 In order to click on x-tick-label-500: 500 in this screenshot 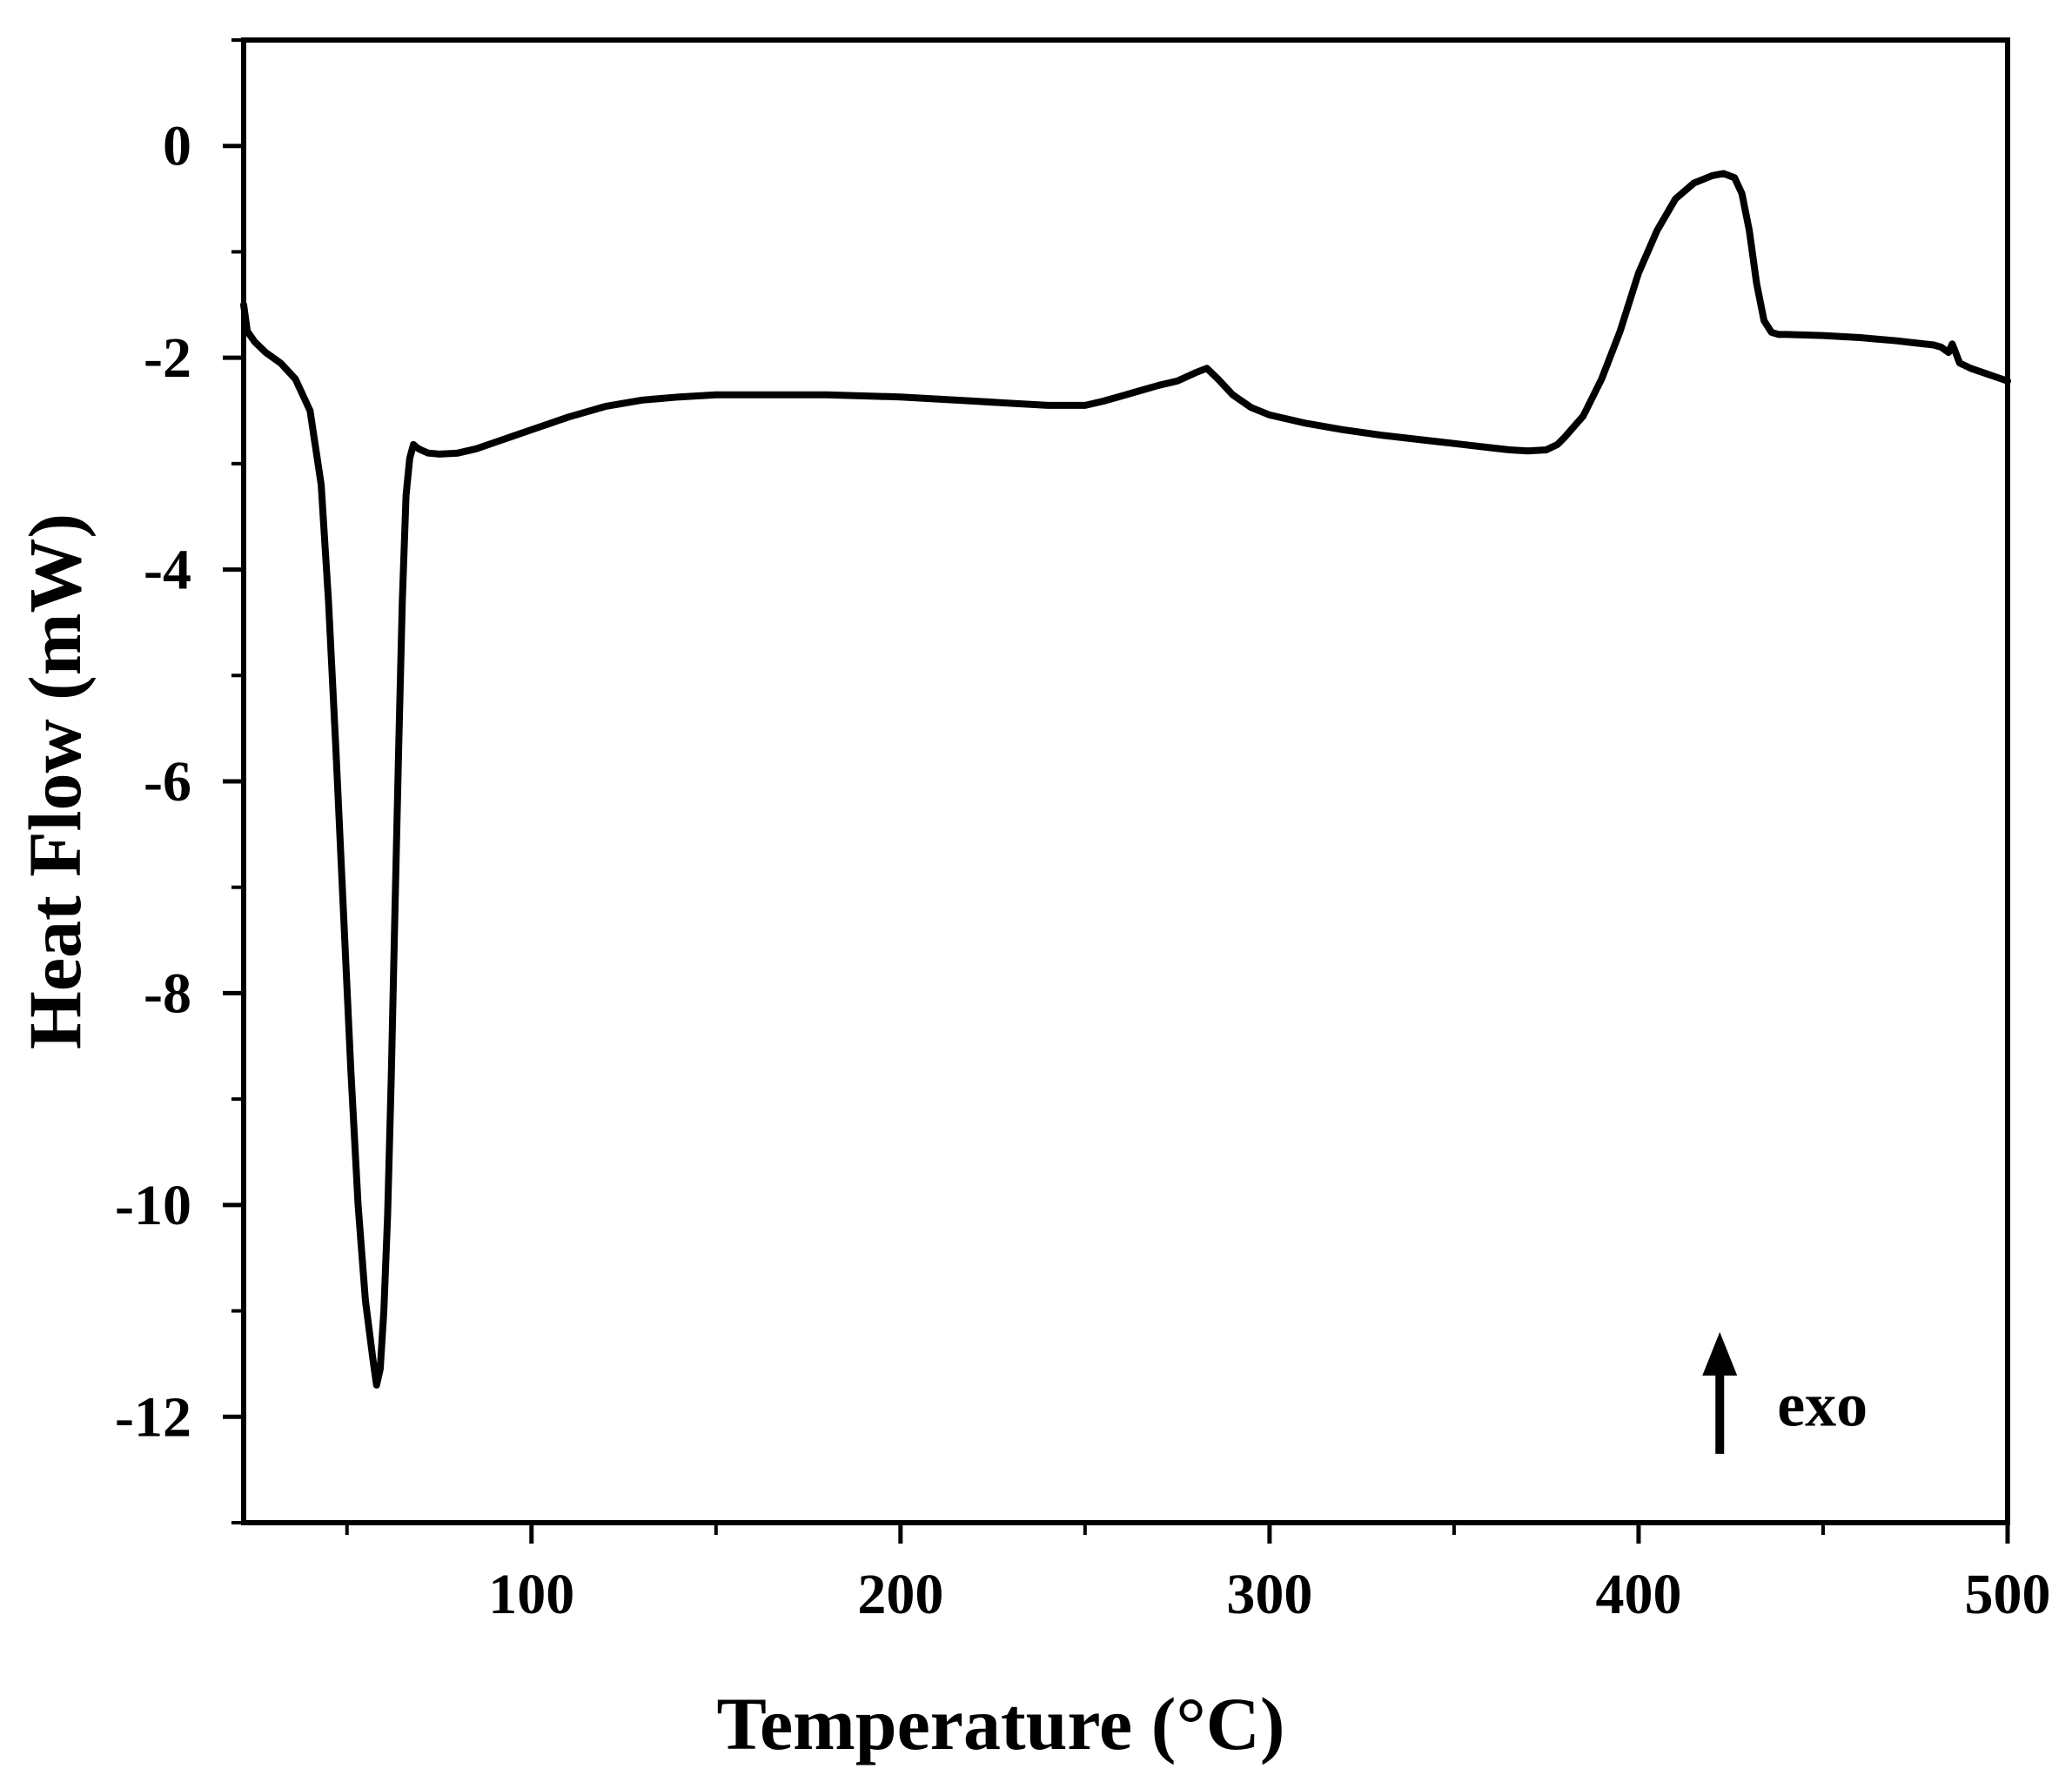, I will do `click(2008, 1595)`.